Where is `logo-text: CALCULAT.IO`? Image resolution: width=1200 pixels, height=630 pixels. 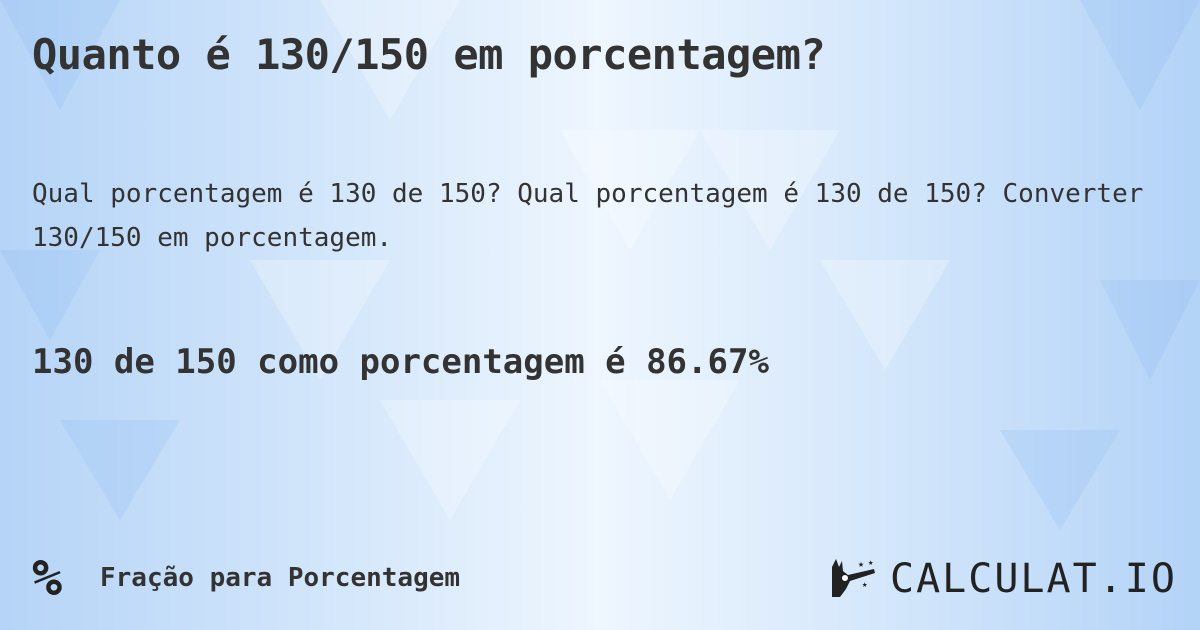 logo-text: CALCULAT.IO is located at coordinates (1033, 579).